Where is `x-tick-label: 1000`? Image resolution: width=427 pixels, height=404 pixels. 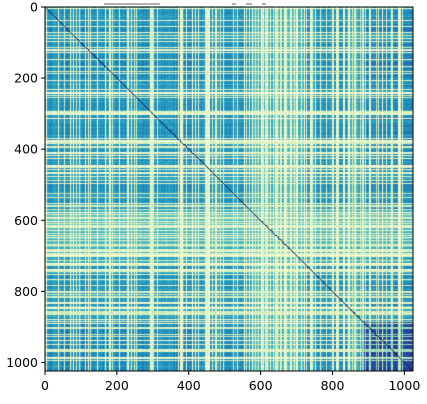 x-tick-label: 1000 is located at coordinates (404, 385).